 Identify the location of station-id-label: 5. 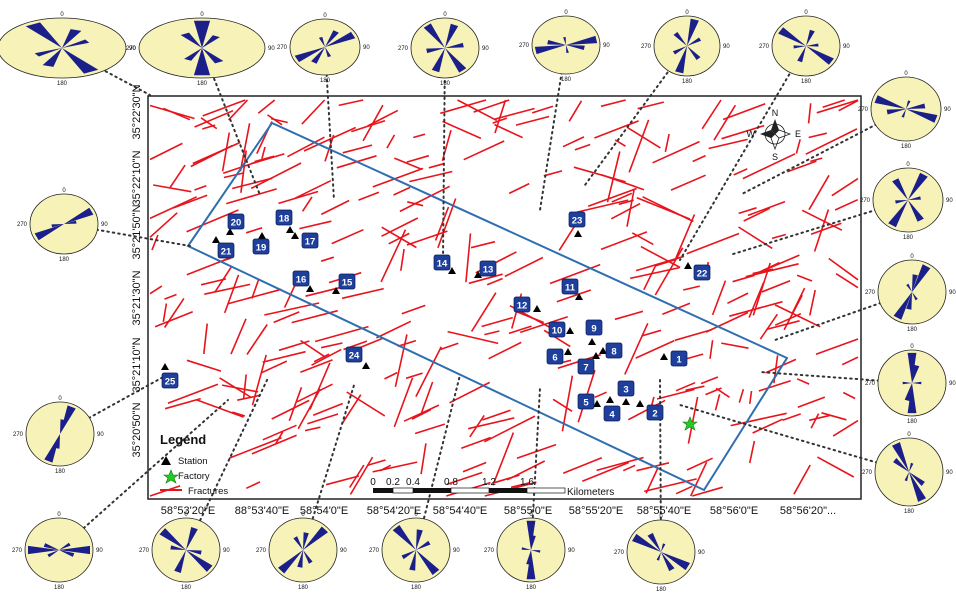
(586, 403).